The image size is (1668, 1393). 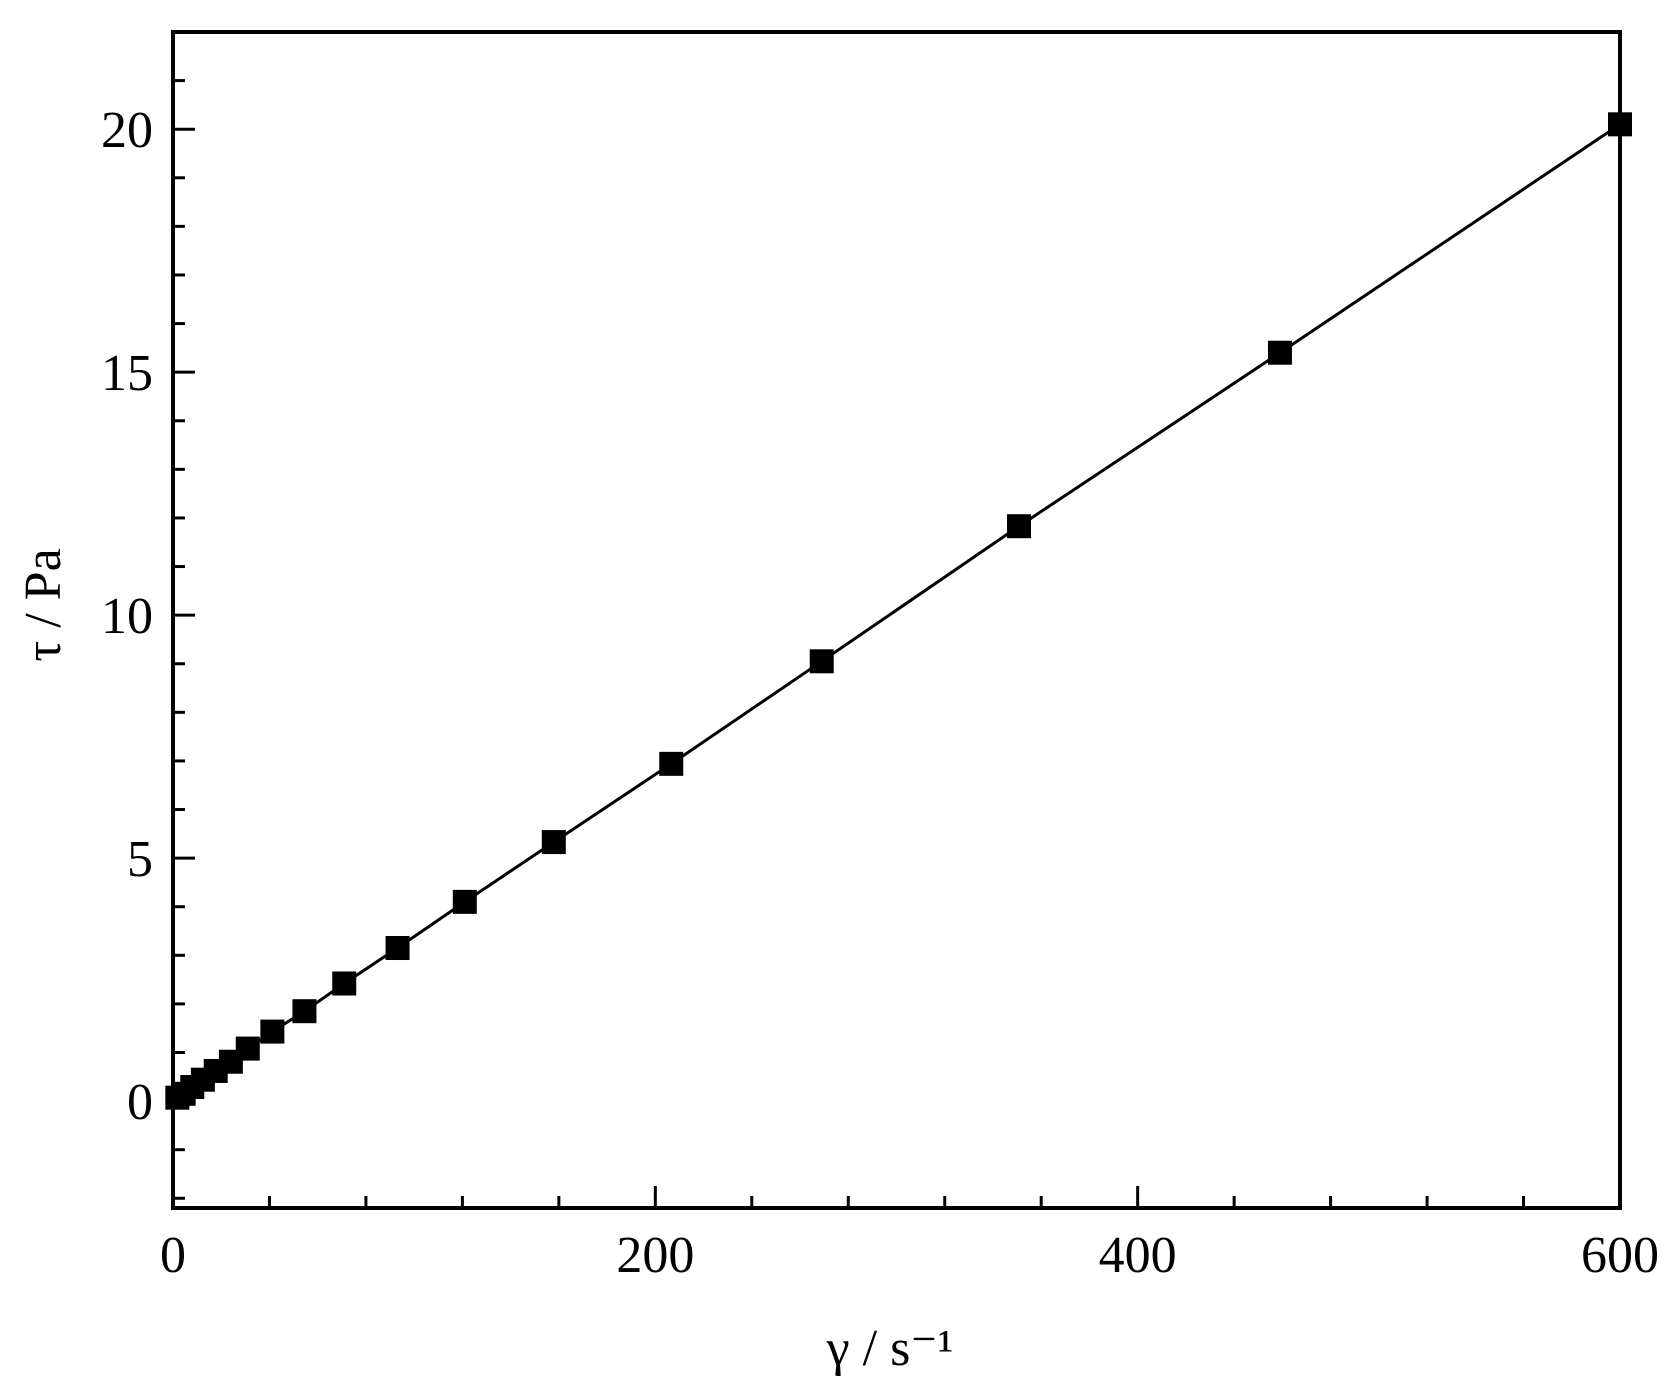 What do you see at coordinates (127, 130) in the screenshot?
I see `y-tick-label: 20` at bounding box center [127, 130].